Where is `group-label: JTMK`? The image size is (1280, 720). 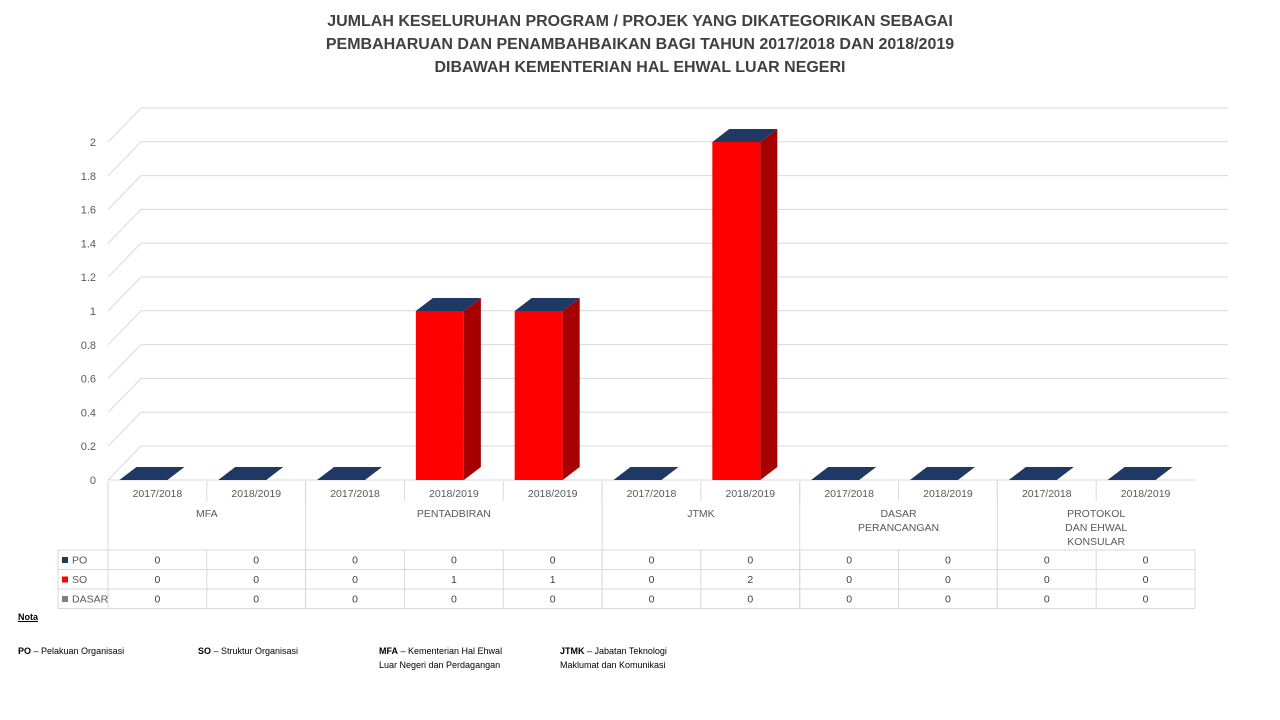
group-label: JTMK is located at coordinates (700, 514).